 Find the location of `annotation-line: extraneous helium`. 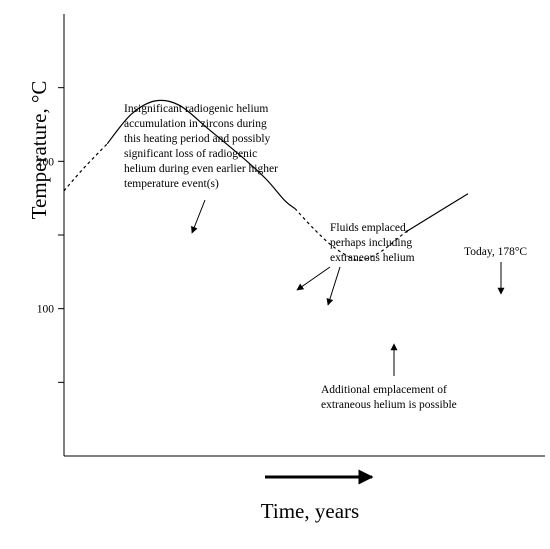

annotation-line: extraneous helium is located at coordinates (372, 258).